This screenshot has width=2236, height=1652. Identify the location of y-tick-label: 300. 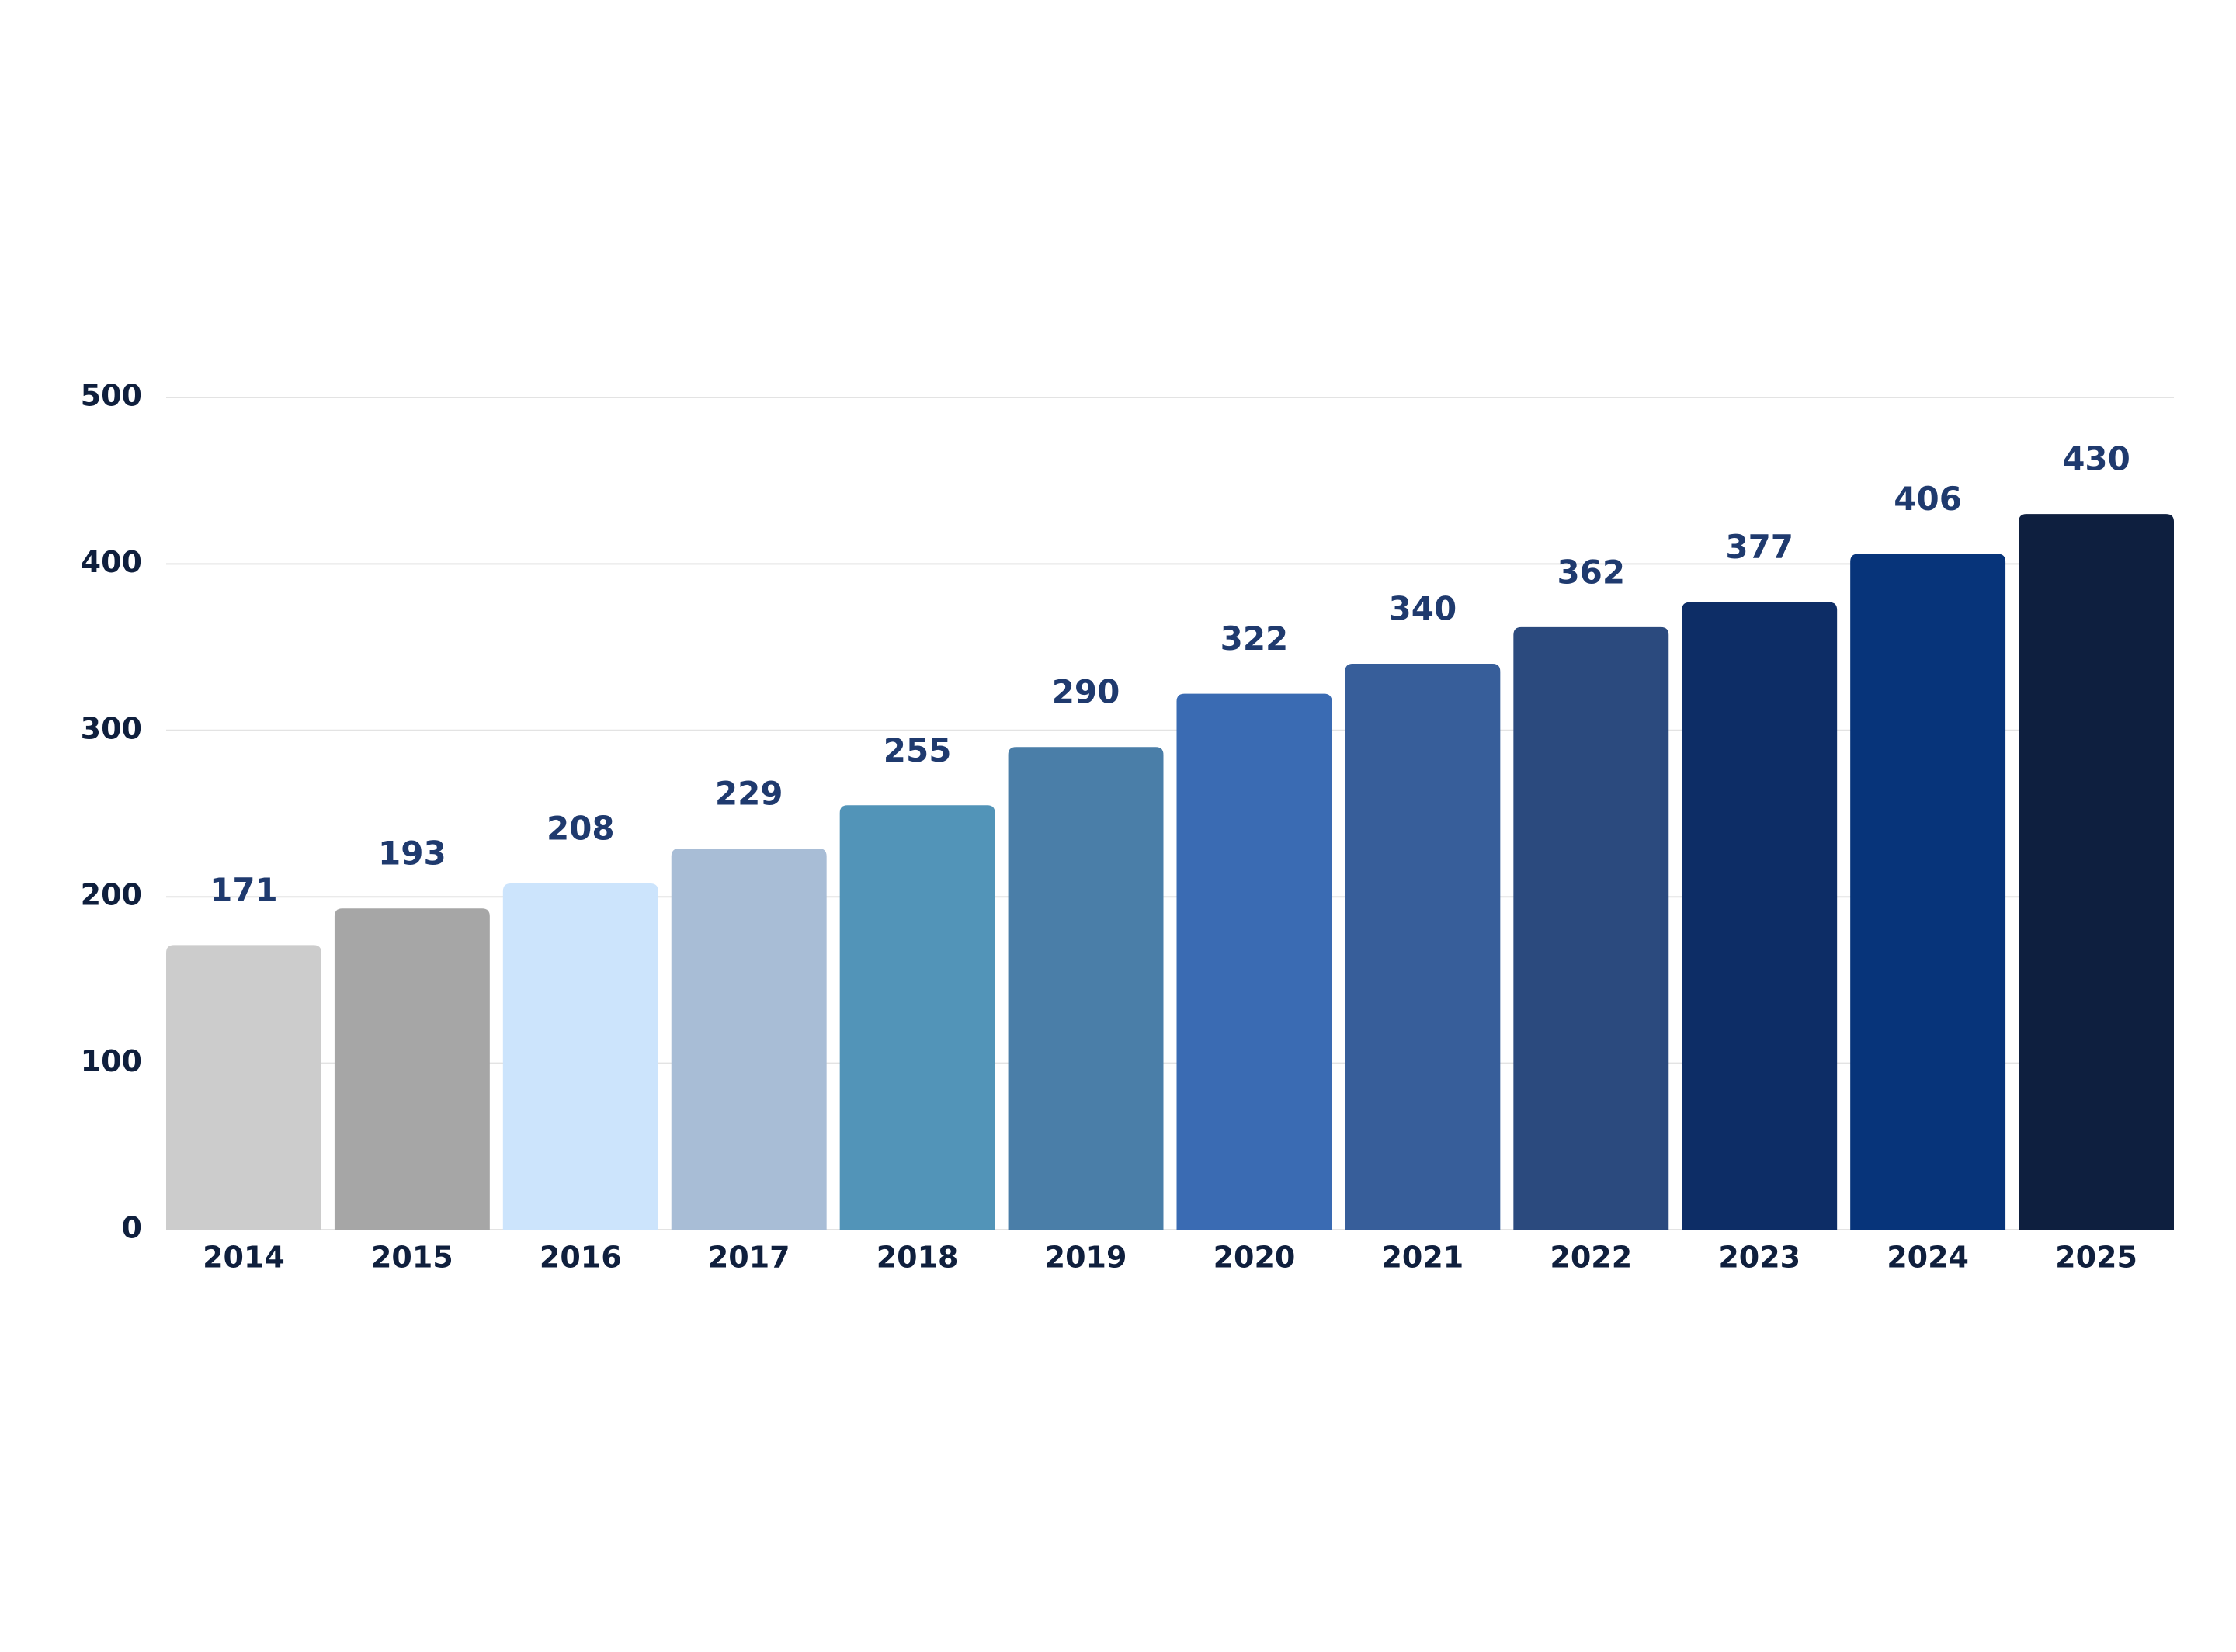
(111, 728).